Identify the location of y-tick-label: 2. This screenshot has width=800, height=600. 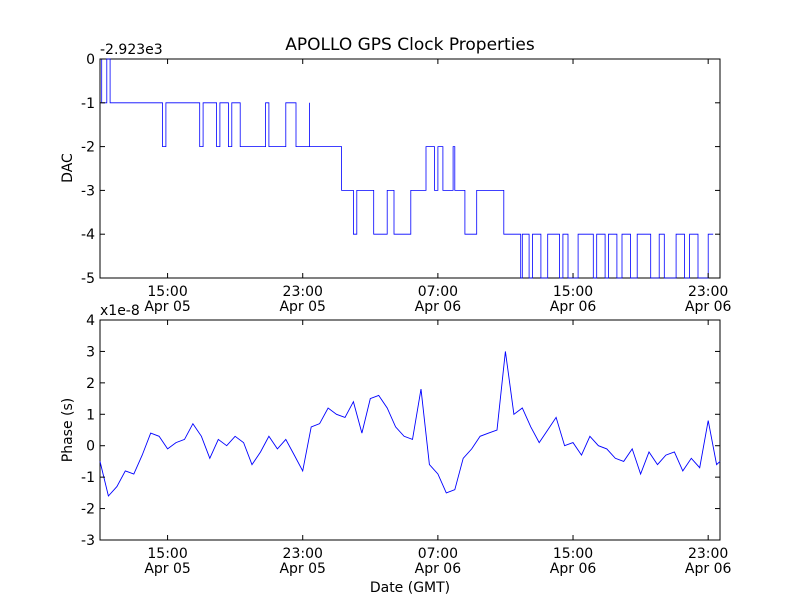
(90, 384).